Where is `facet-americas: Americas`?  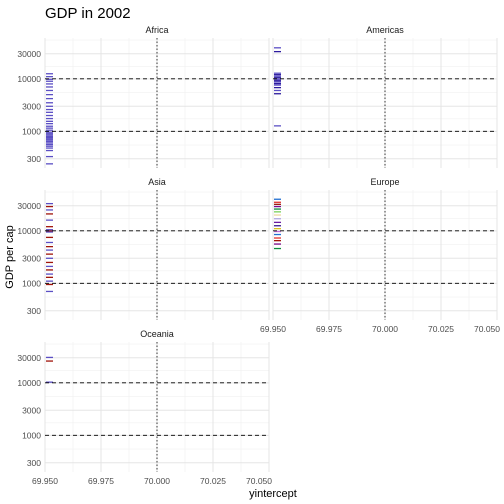
facet-americas: Americas is located at coordinates (385, 96).